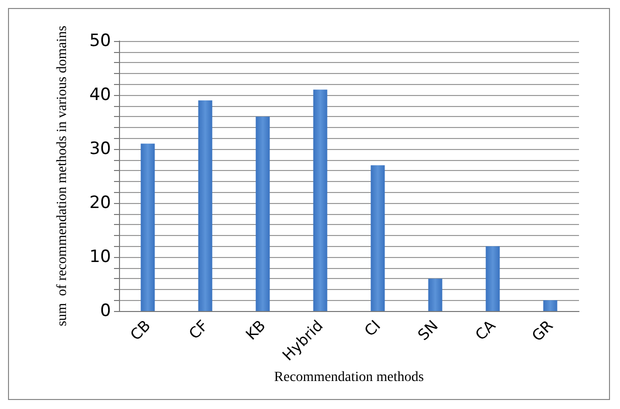 This screenshot has height=409, width=620. What do you see at coordinates (100, 95) in the screenshot?
I see `y-tick-label: 40` at bounding box center [100, 95].